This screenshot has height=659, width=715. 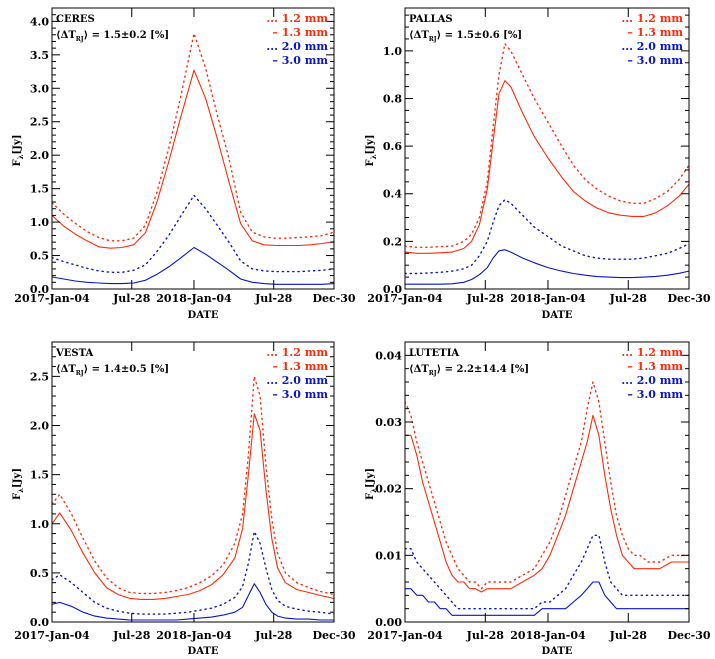 What do you see at coordinates (388, 489) in the screenshot?
I see `y-tick-label: 0.02` at bounding box center [388, 489].